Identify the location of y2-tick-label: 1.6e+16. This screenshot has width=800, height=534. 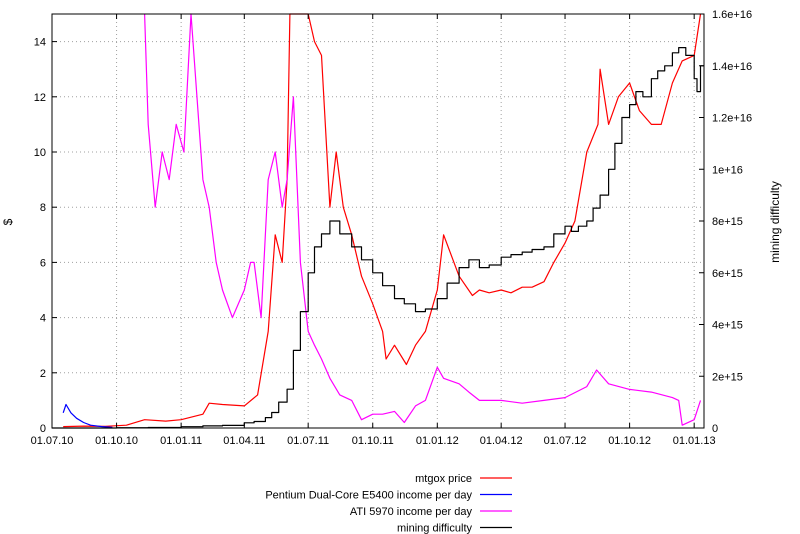
(732, 15).